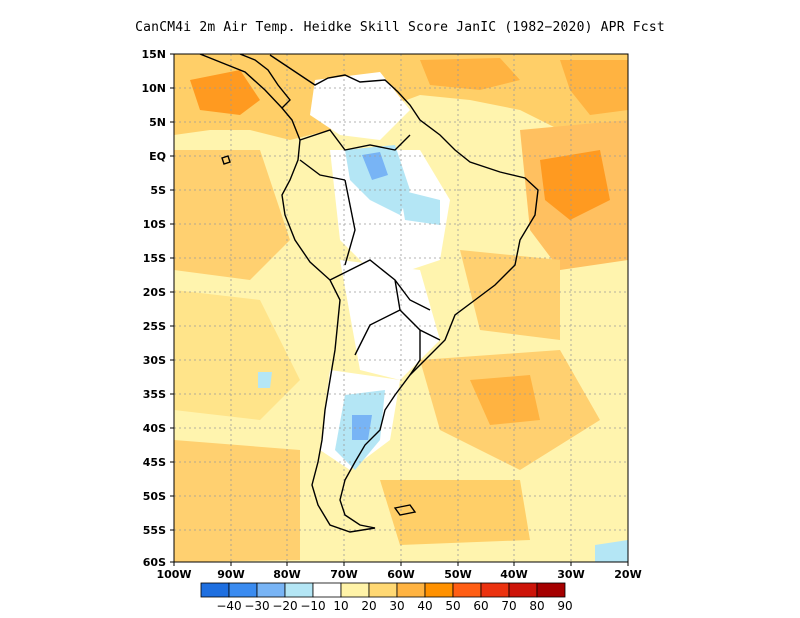 The height and width of the screenshot is (618, 800). Describe the element at coordinates (154, 394) in the screenshot. I see `lat-label: 35S` at that location.